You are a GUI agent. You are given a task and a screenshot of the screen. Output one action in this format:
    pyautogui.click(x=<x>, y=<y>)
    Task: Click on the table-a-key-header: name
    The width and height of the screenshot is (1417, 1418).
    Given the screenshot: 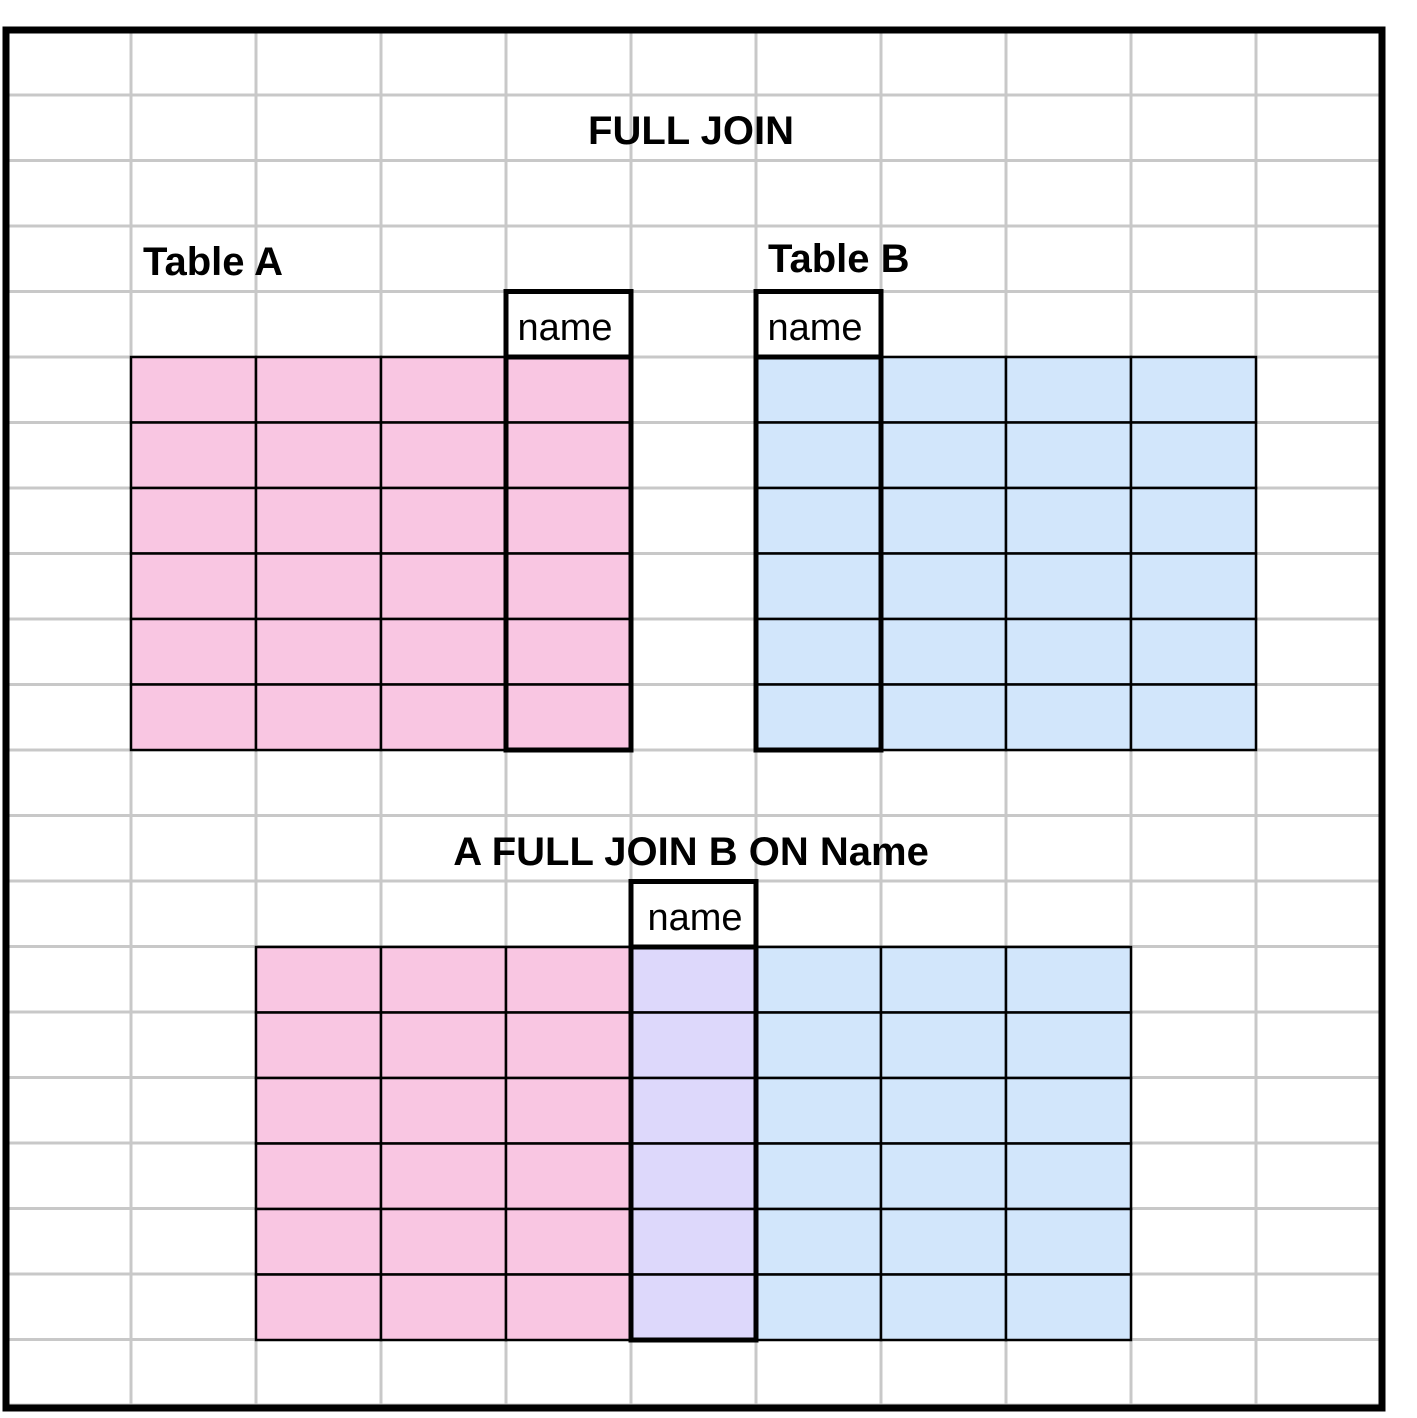 What is the action you would take?
    pyautogui.click(x=564, y=328)
    